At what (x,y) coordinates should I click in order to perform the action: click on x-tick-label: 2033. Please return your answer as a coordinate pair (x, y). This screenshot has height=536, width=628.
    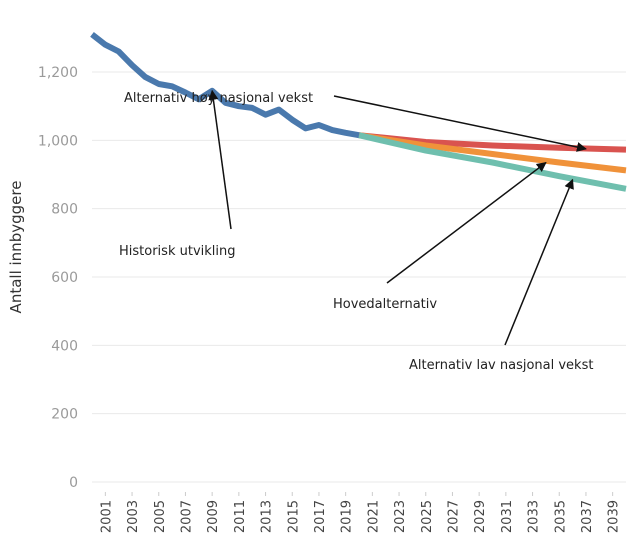
    Looking at the image, I should click on (534, 516).